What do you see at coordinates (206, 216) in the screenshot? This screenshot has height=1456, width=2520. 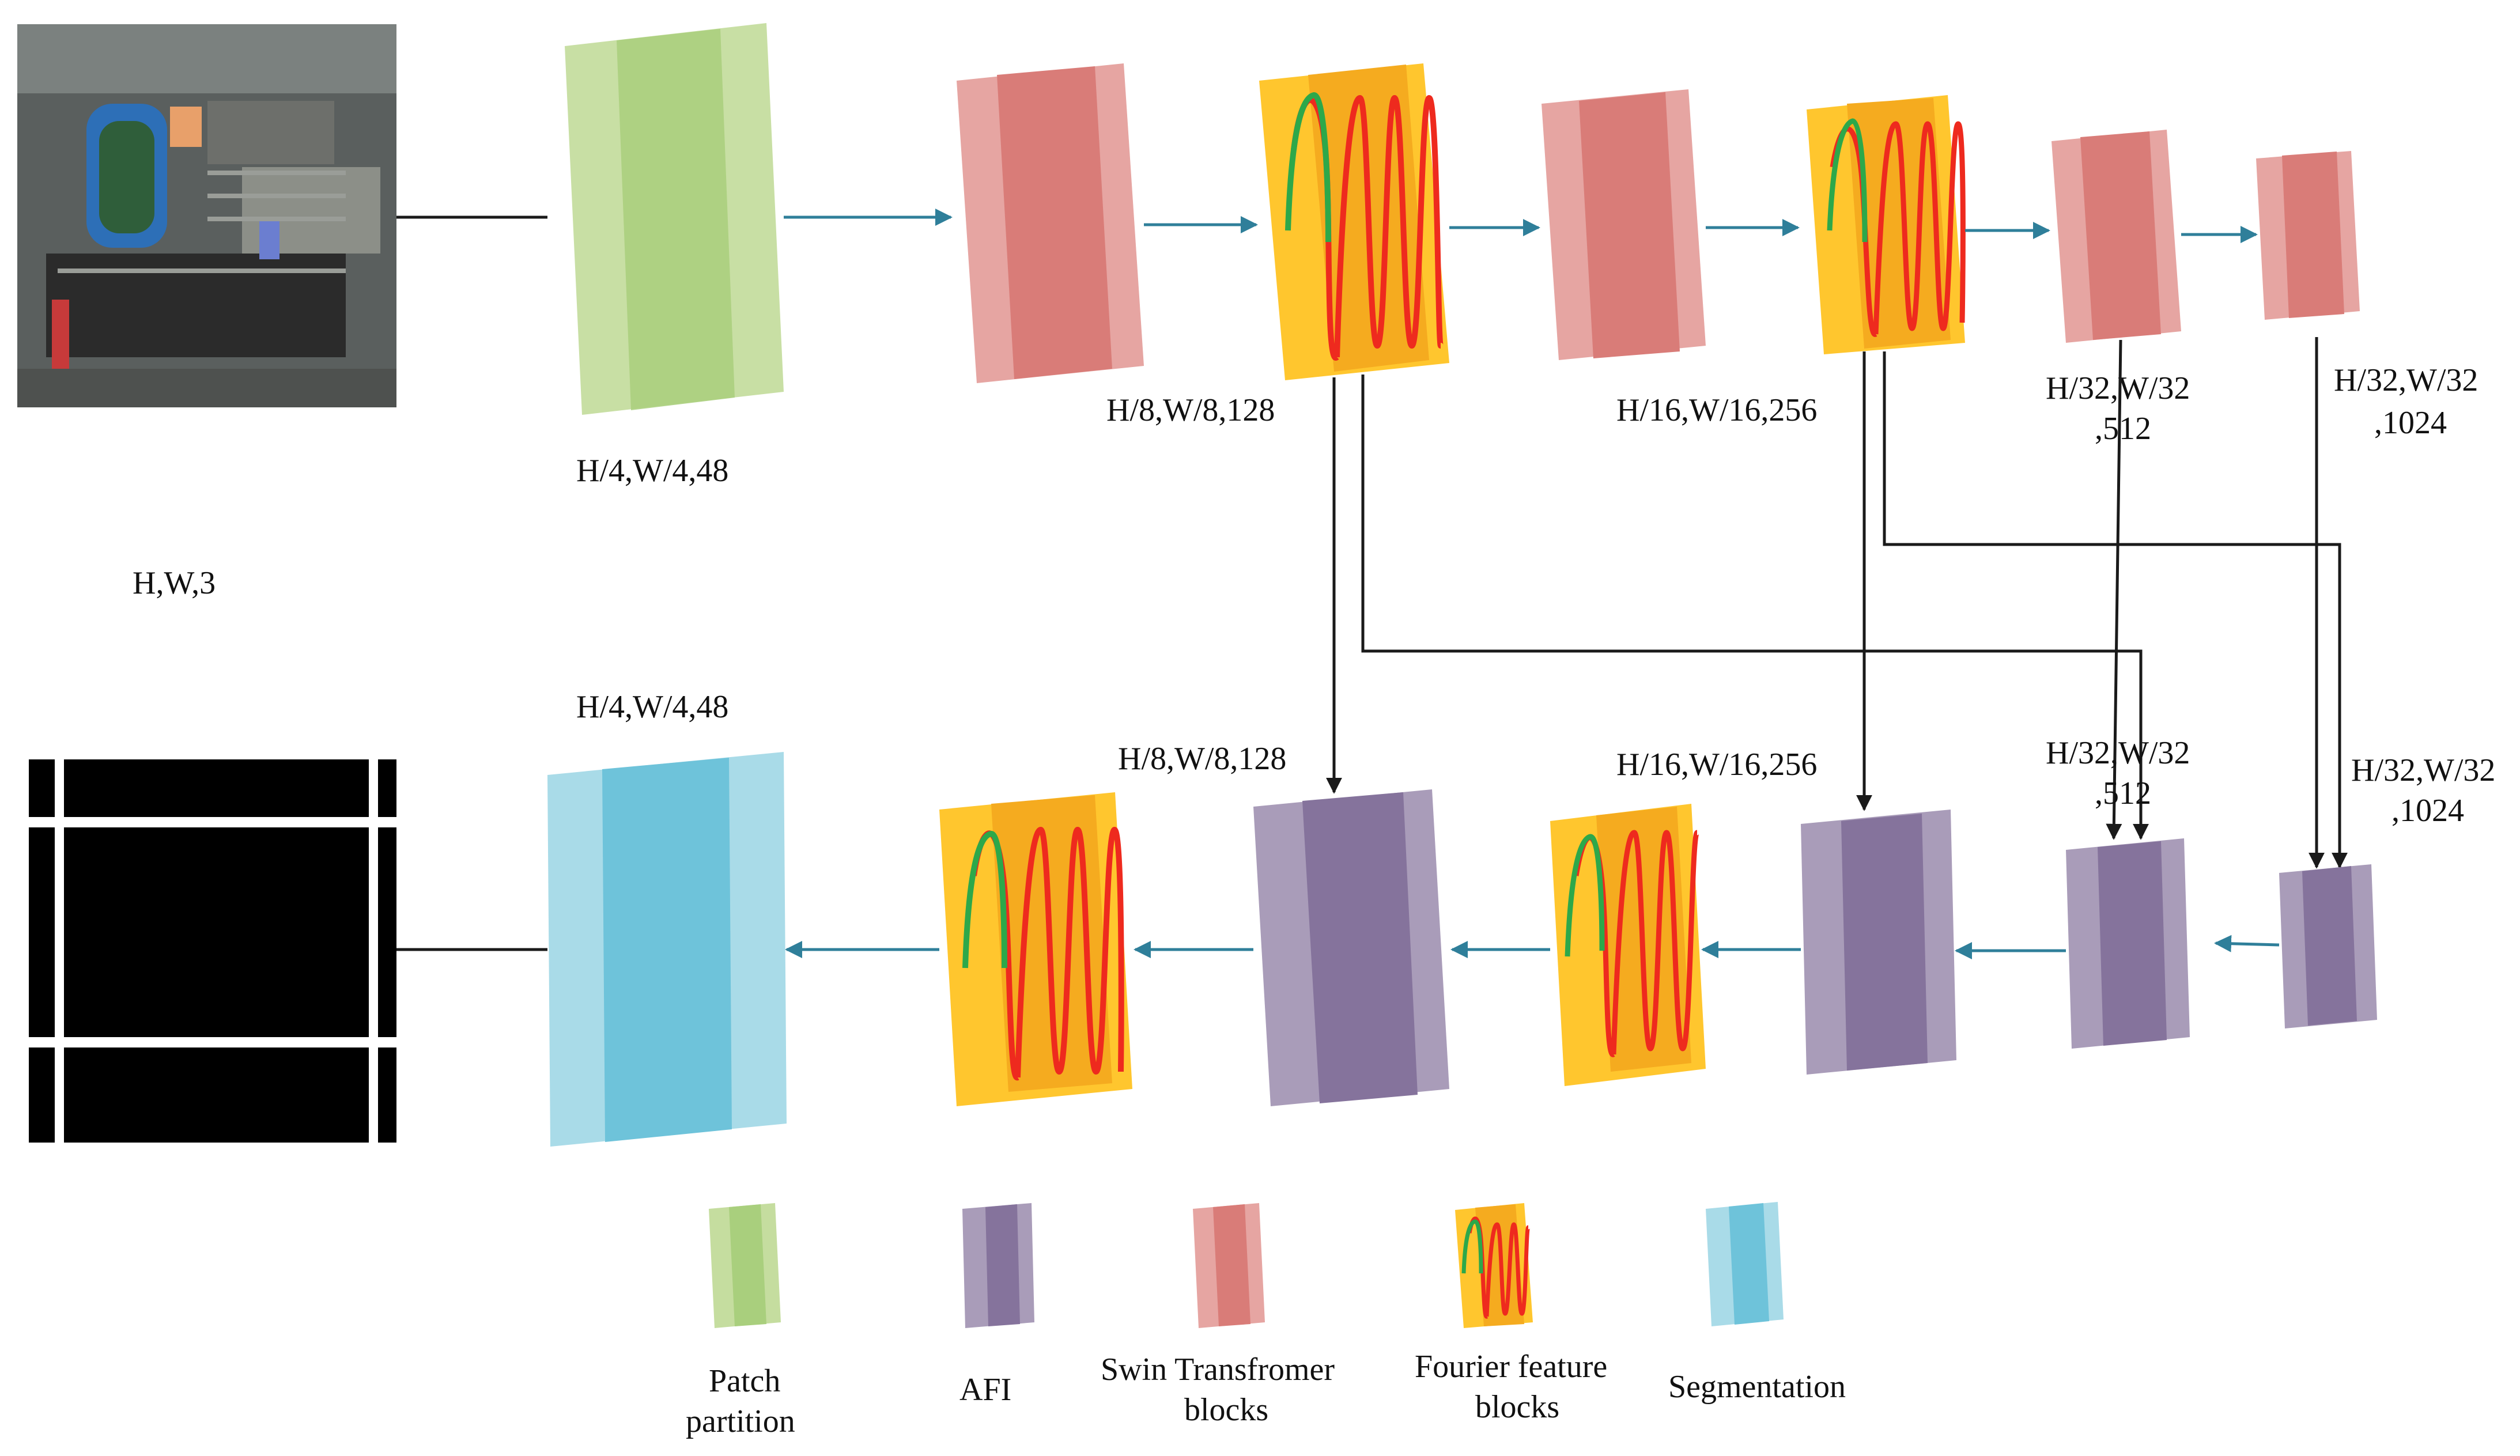 I see `input-satellite-image` at bounding box center [206, 216].